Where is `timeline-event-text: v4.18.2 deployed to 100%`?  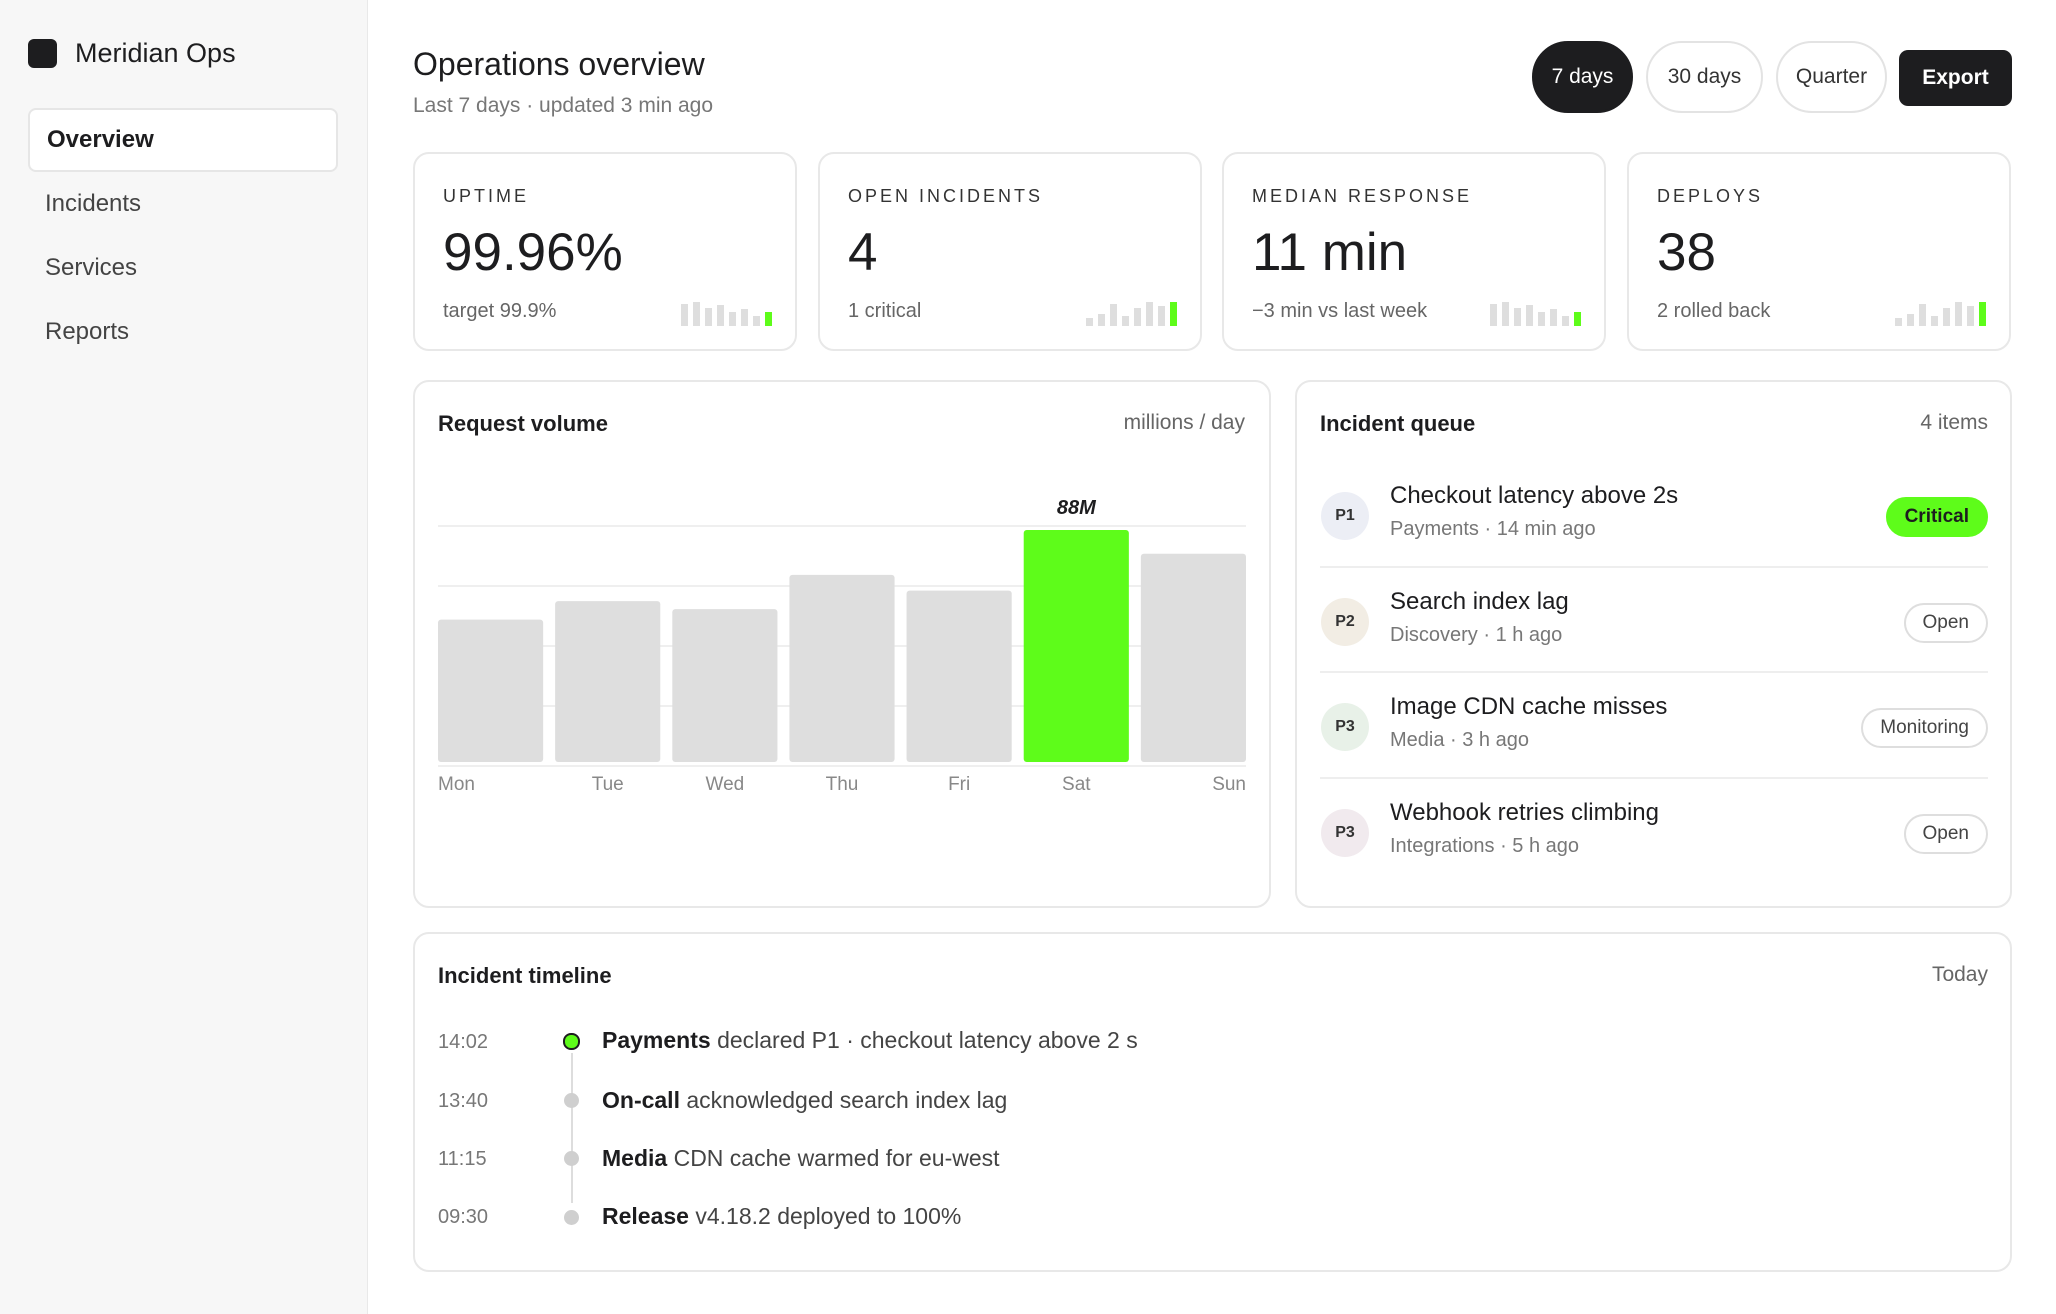 timeline-event-text: v4.18.2 deployed to 100% is located at coordinates (828, 1216).